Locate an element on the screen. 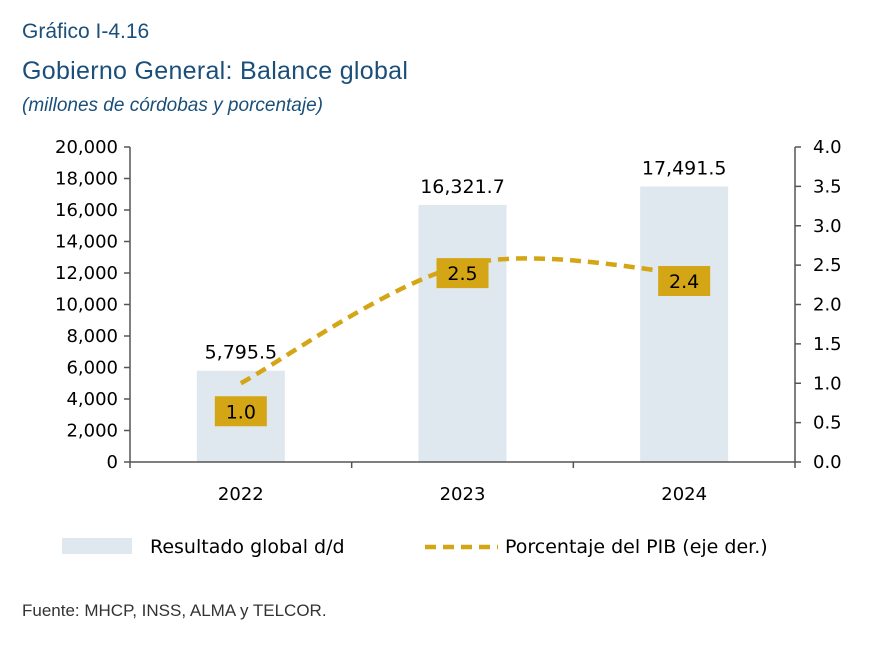 This screenshot has height=645, width=873. chart-title: Gobierno General: Balance global is located at coordinates (215, 71).